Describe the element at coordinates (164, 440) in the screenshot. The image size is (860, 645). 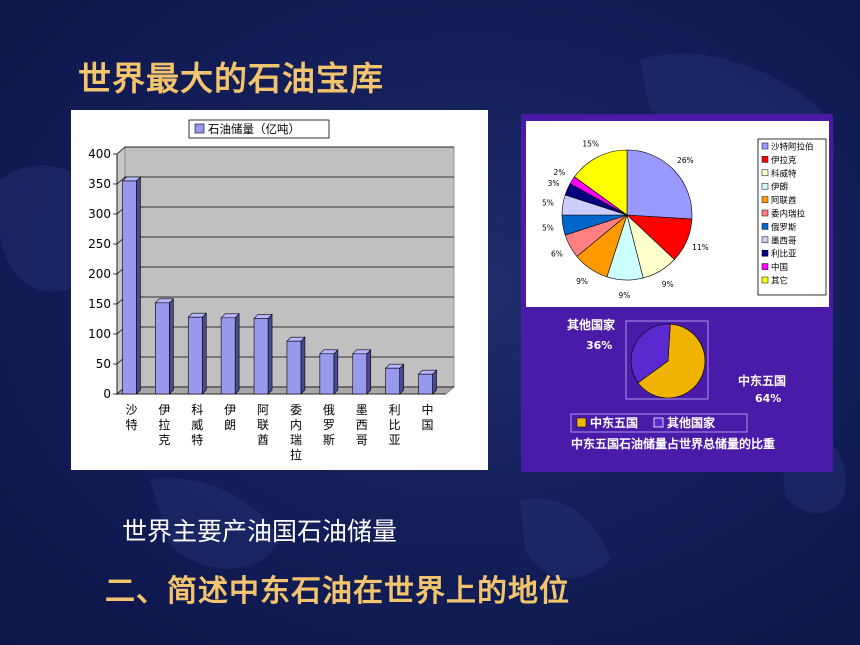
I see `bar-category-label: 克` at that location.